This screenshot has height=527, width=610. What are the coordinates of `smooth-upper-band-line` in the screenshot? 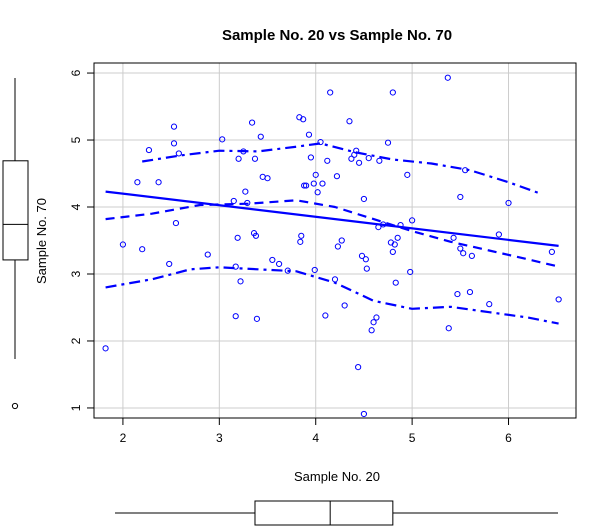 It's located at (342, 169).